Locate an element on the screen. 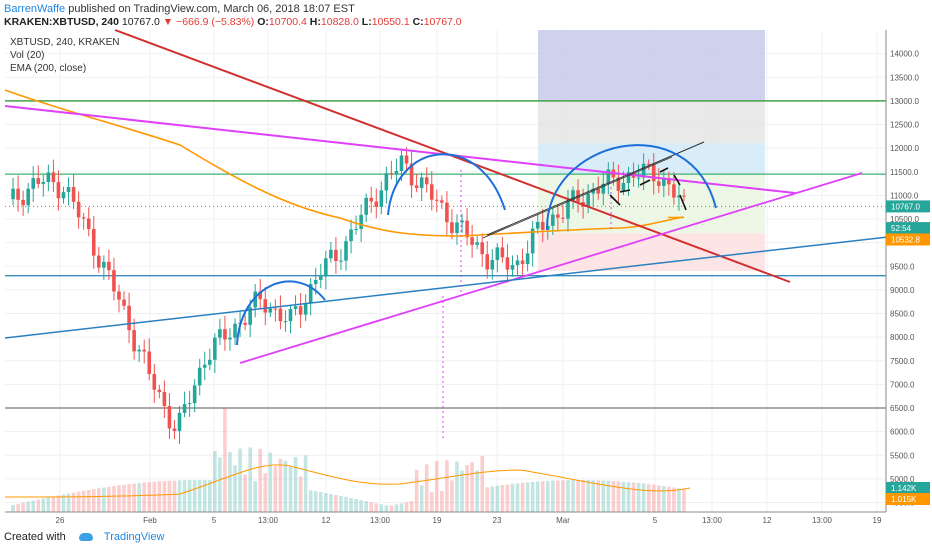  close-label: C: is located at coordinates (418, 22).